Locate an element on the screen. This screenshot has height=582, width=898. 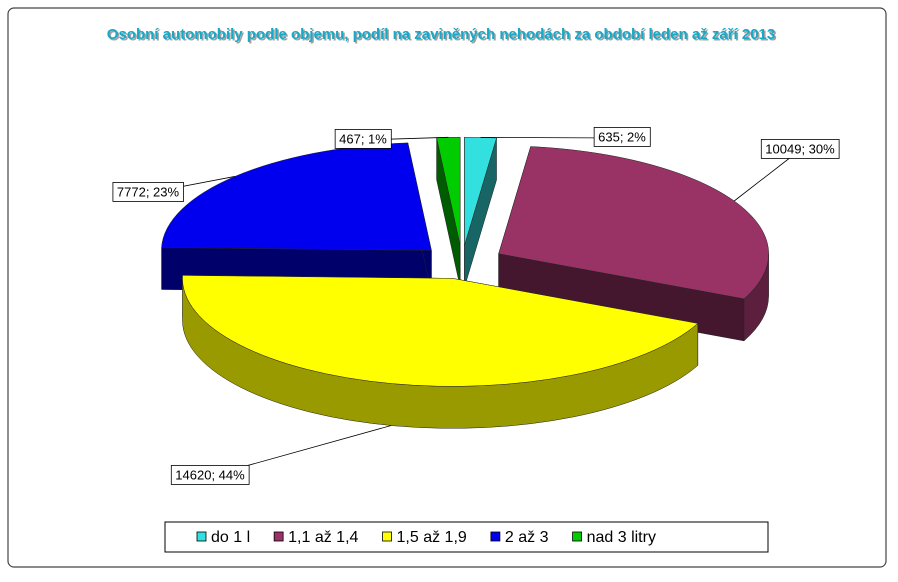
legend-label: do 1 l is located at coordinates (230, 537).